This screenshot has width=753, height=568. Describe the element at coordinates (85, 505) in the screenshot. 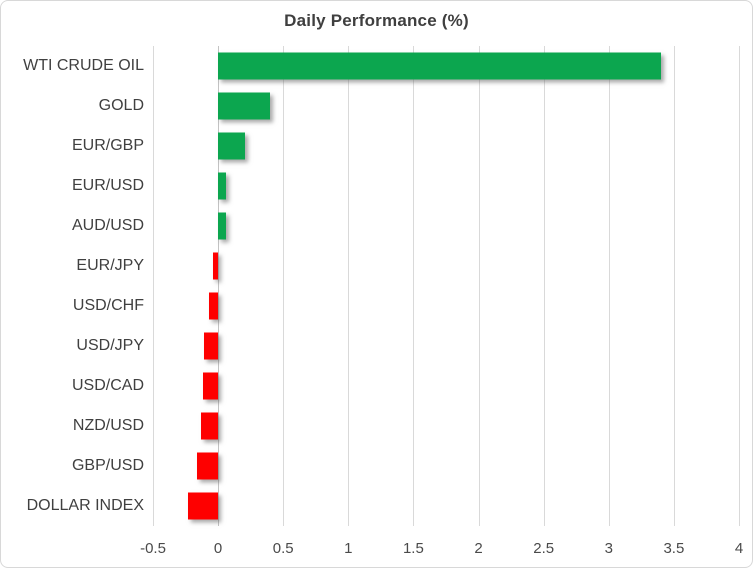

I see `category-label: DOLLAR INDEX` at that location.